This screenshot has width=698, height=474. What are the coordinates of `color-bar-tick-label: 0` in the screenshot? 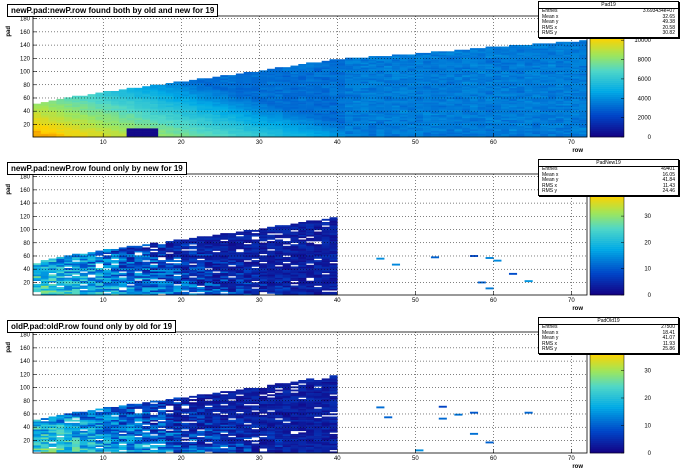 It's located at (650, 138).